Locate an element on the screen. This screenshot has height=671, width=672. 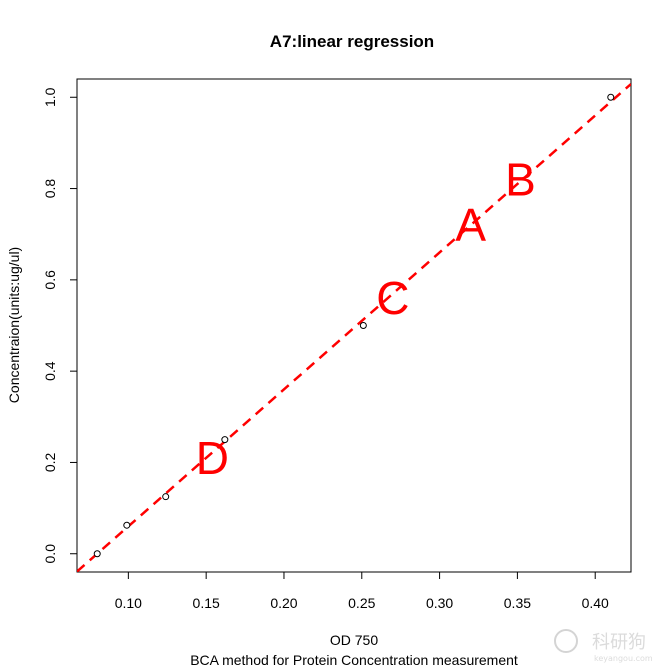
y-tick-label: 0.4 is located at coordinates (50, 371).